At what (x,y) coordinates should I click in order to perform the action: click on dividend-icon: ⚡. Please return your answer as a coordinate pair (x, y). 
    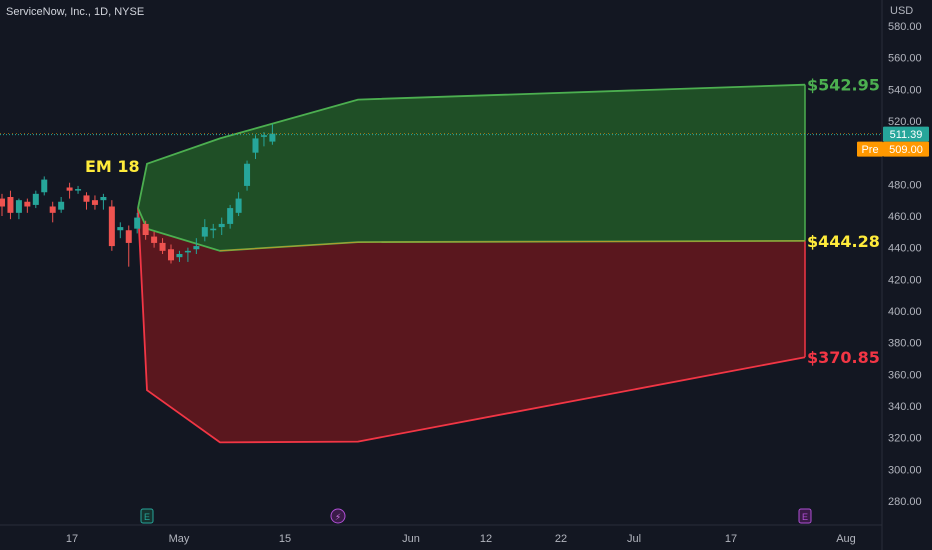
    Looking at the image, I should click on (338, 516).